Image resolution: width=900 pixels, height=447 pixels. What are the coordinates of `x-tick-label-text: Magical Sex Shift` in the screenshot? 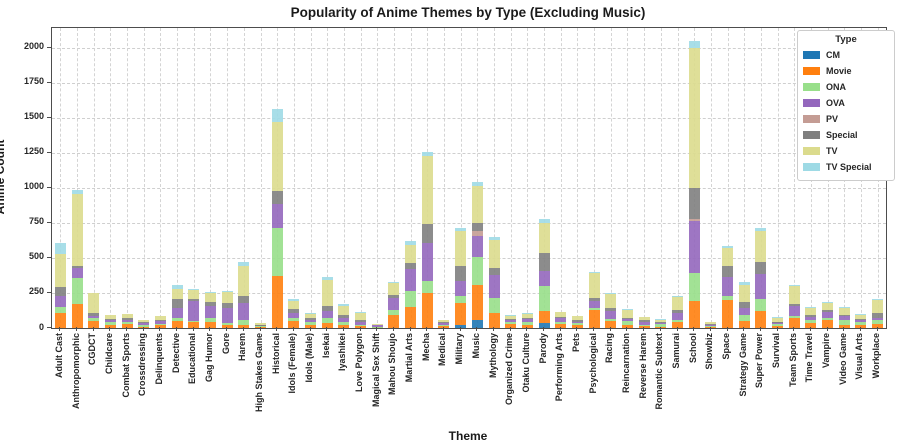 It's located at (375, 370).